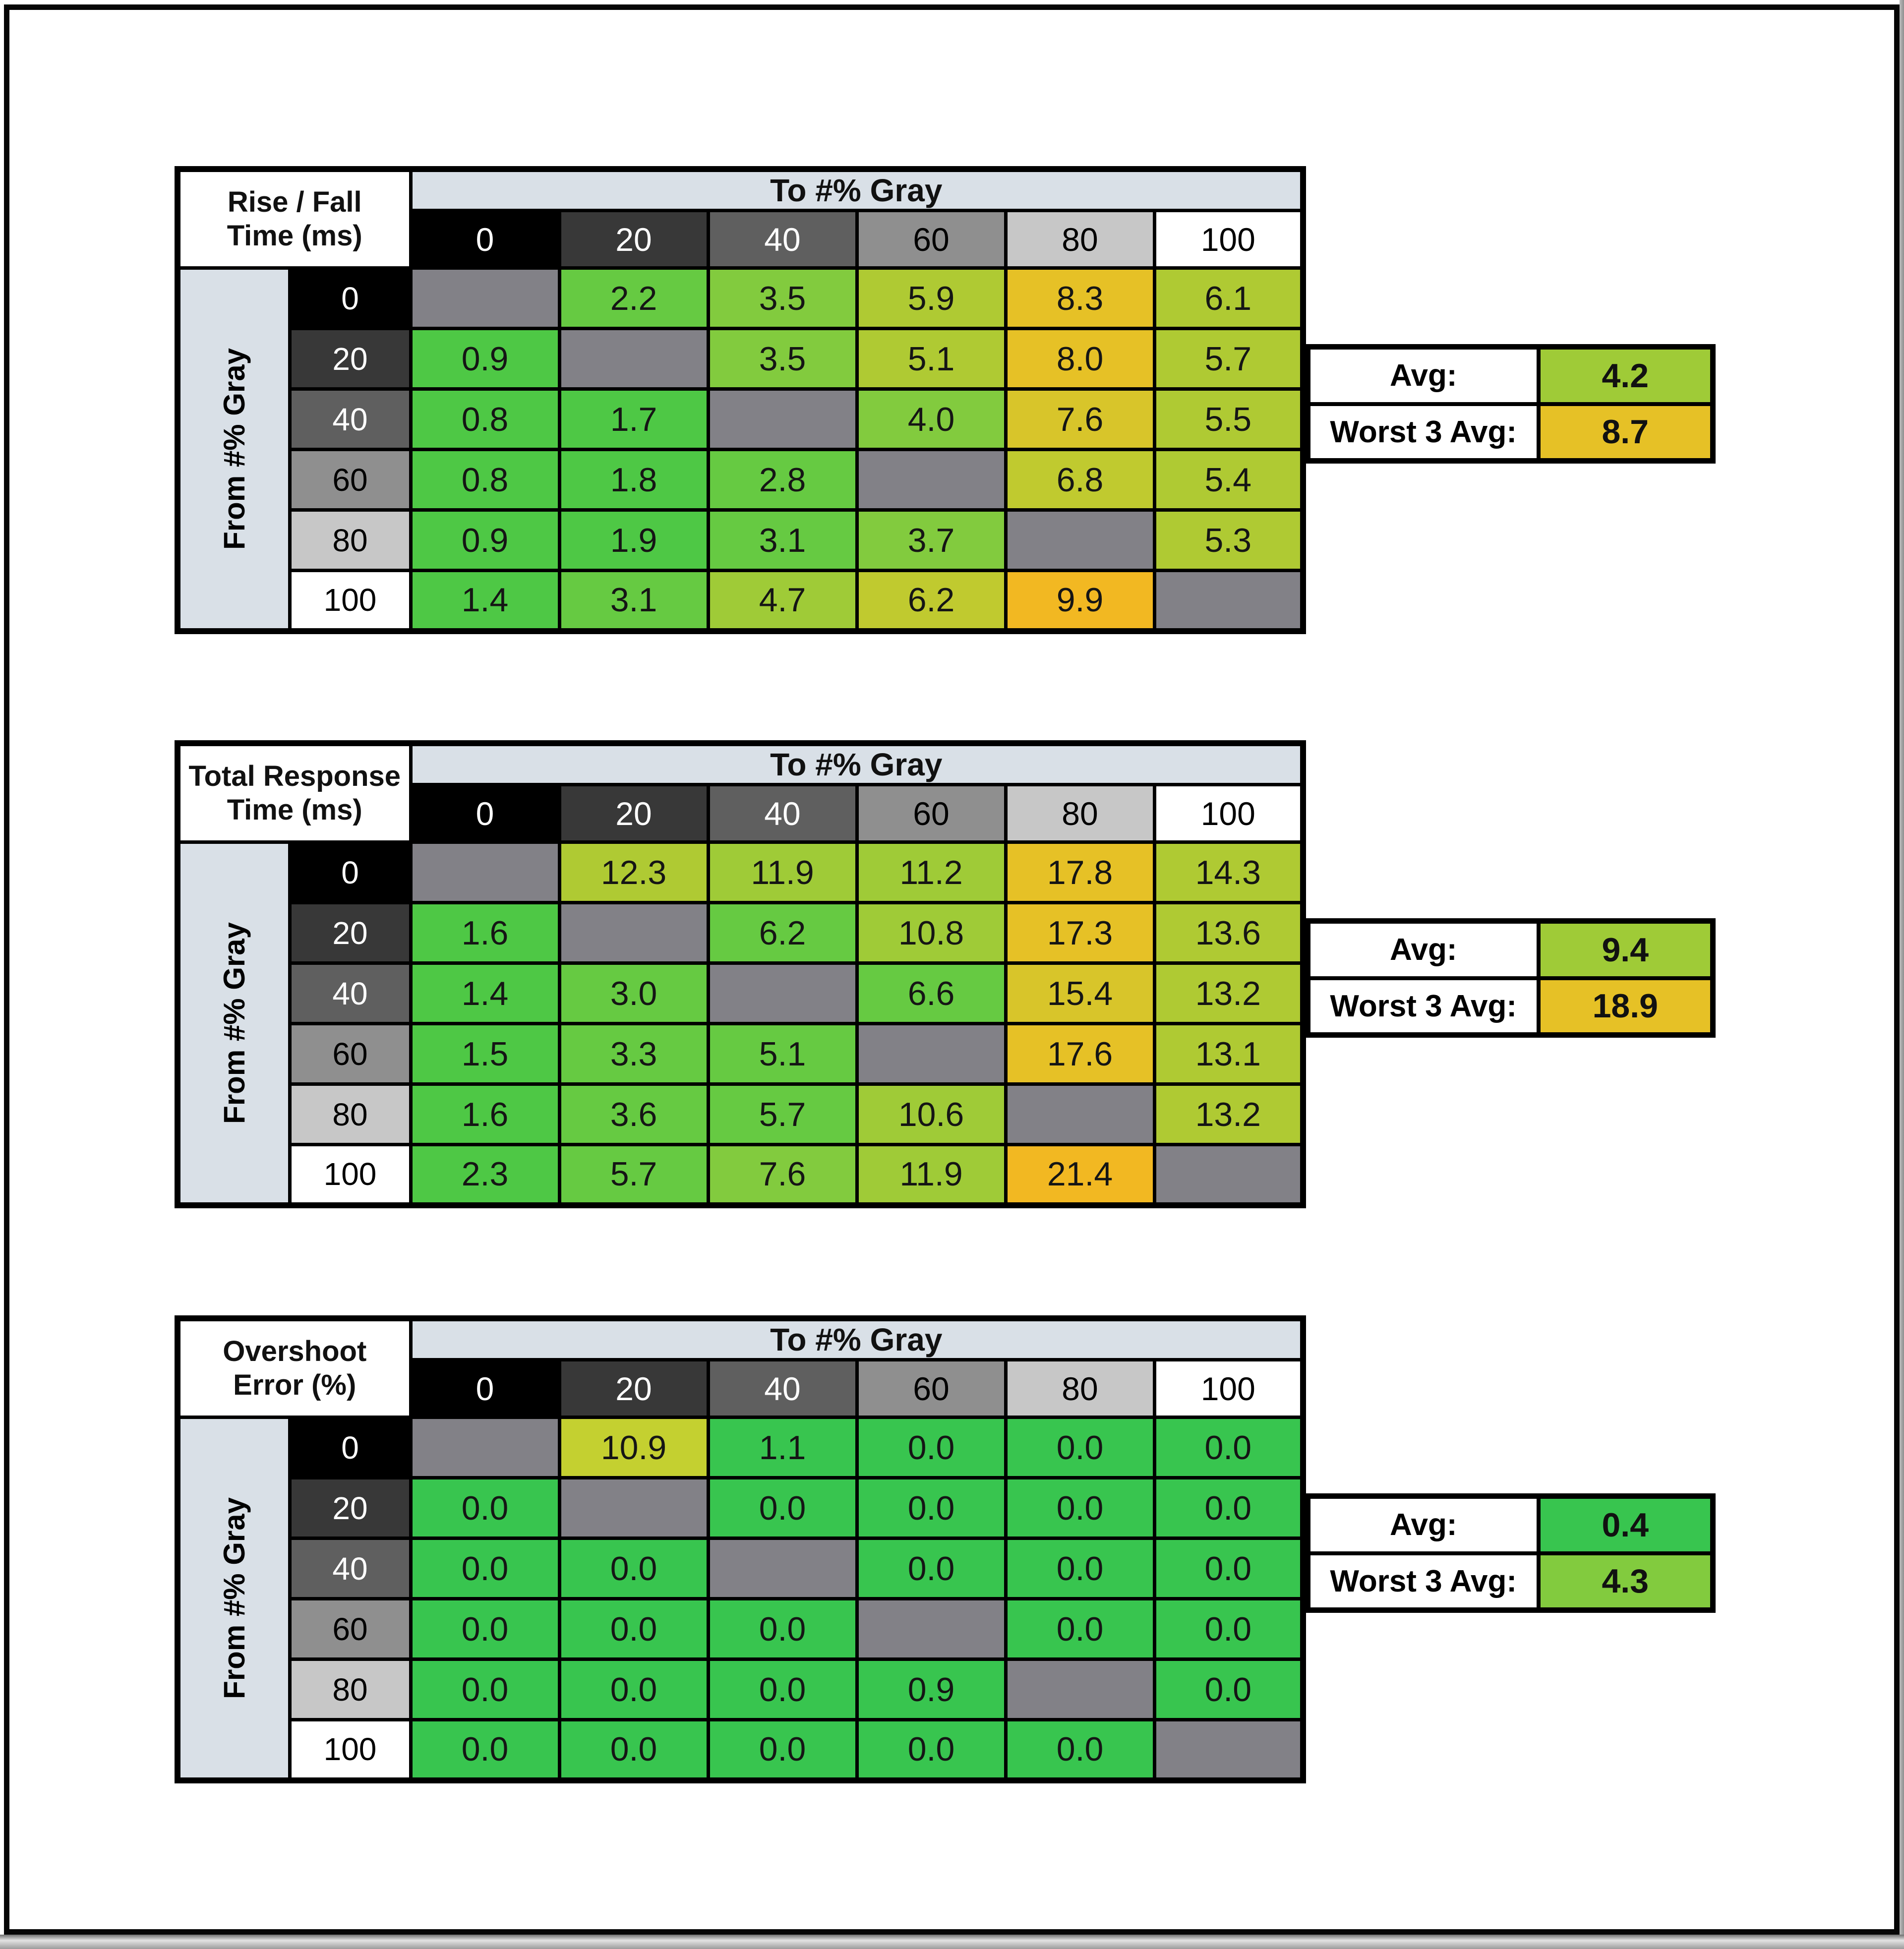  Describe the element at coordinates (782, 480) in the screenshot. I see `data-cell: 2.8` at that location.